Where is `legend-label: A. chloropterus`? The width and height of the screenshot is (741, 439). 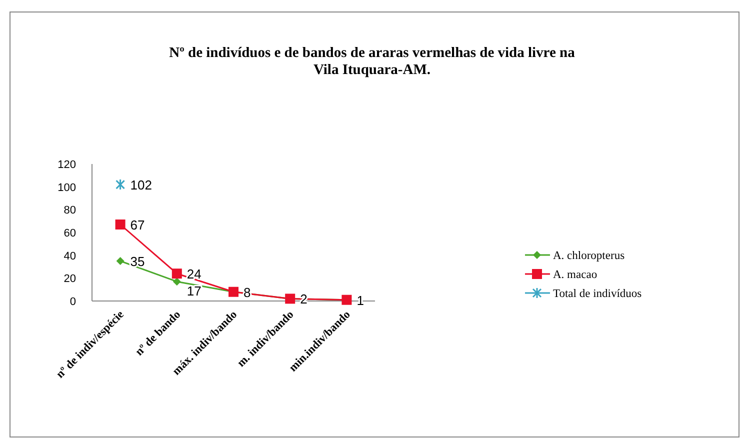
legend-label: A. chloropterus is located at coordinates (589, 256).